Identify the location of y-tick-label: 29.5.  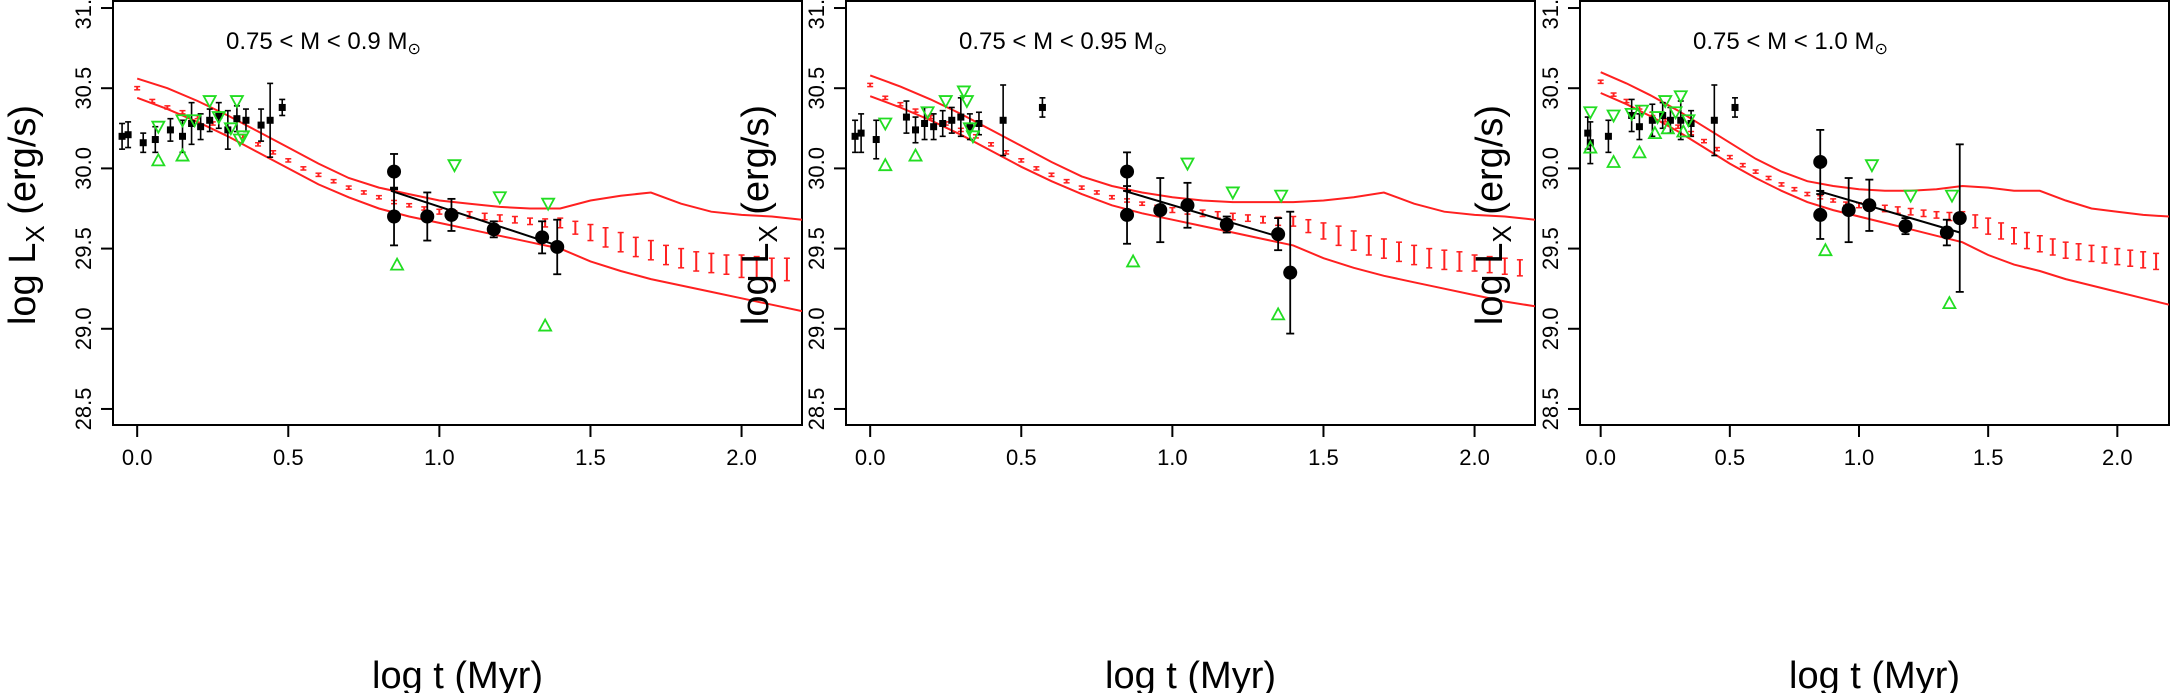
(83, 248).